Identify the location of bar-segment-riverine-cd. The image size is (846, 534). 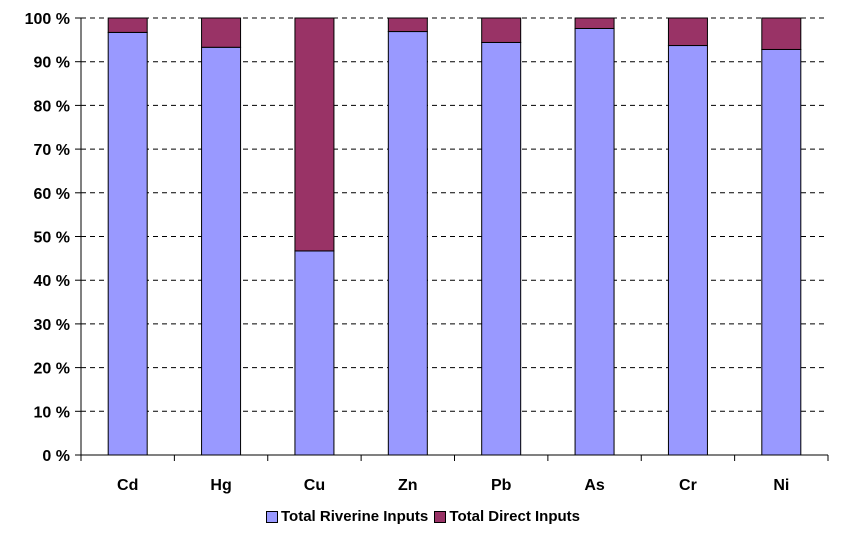
(127, 243).